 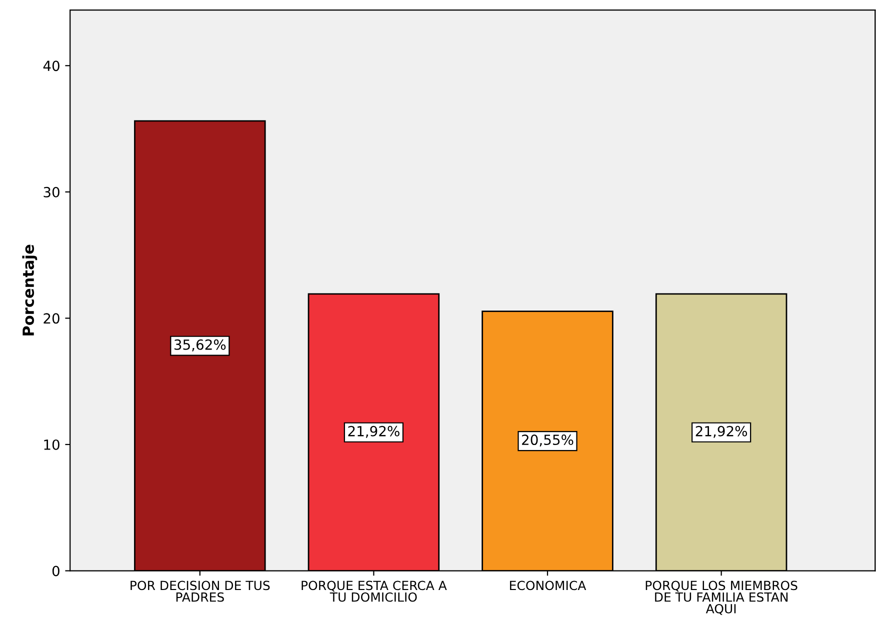 What do you see at coordinates (722, 597) in the screenshot?
I see `x-tick-label: PORQUE LOS MIEMBROS DE TU FAMILIA ESTAN AQUI` at bounding box center [722, 597].